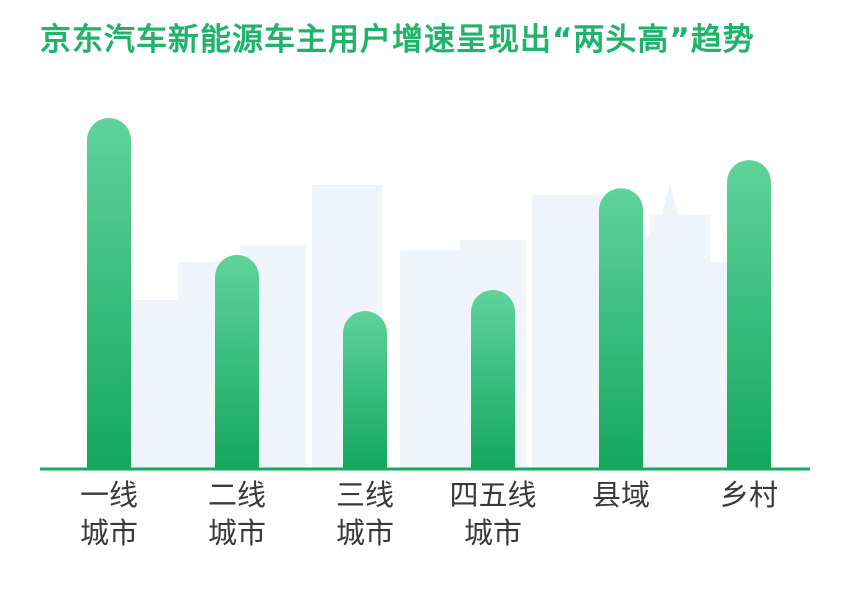 This screenshot has height=591, width=852. Describe the element at coordinates (492, 495) in the screenshot. I see `category-label-3-0: 四五线` at that location.